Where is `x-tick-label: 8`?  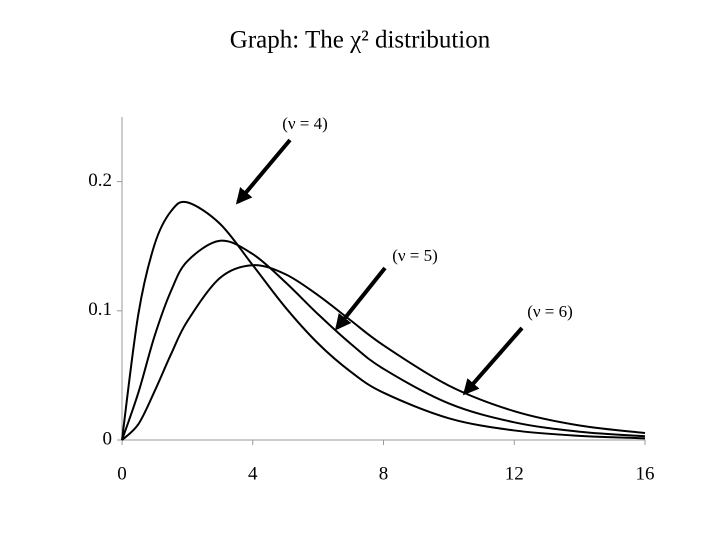
x-tick-label: 8 is located at coordinates (384, 473).